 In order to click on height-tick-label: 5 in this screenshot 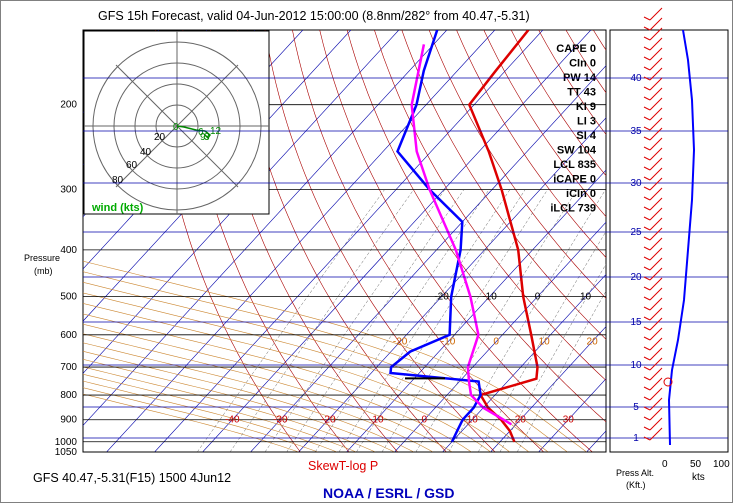, I will do `click(636, 407)`.